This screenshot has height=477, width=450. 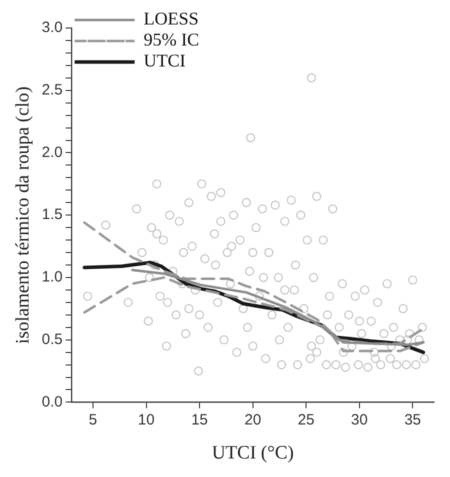 I want to click on y-tick-label: 2.0, so click(x=52, y=152).